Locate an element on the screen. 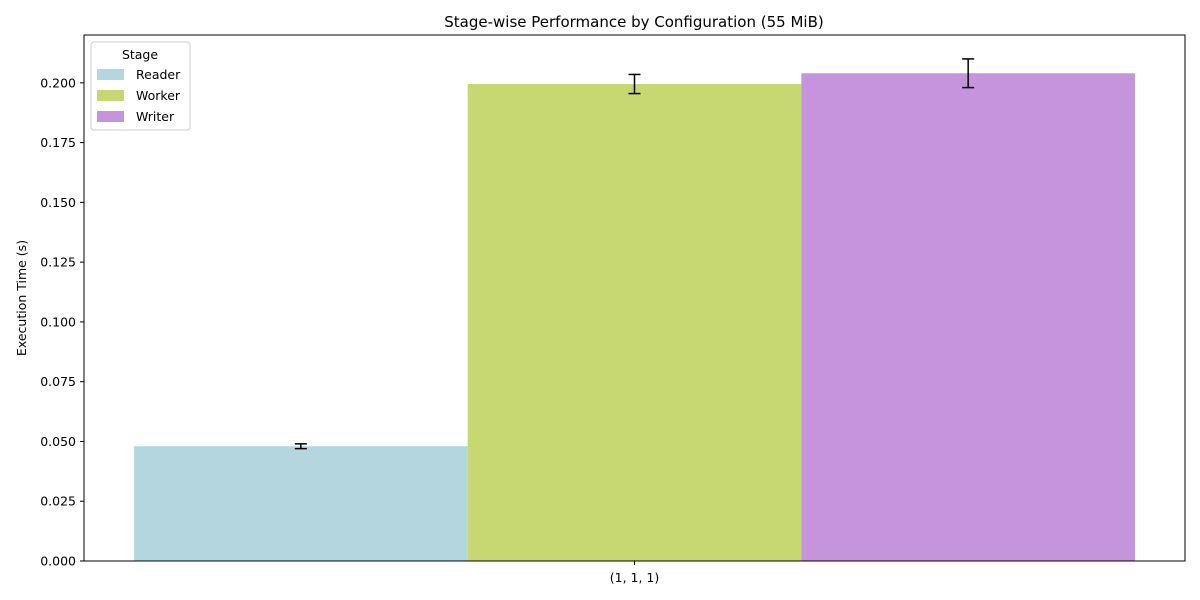 This screenshot has width=1200, height=600. y-tick-label: 0.175 is located at coordinates (58, 142).